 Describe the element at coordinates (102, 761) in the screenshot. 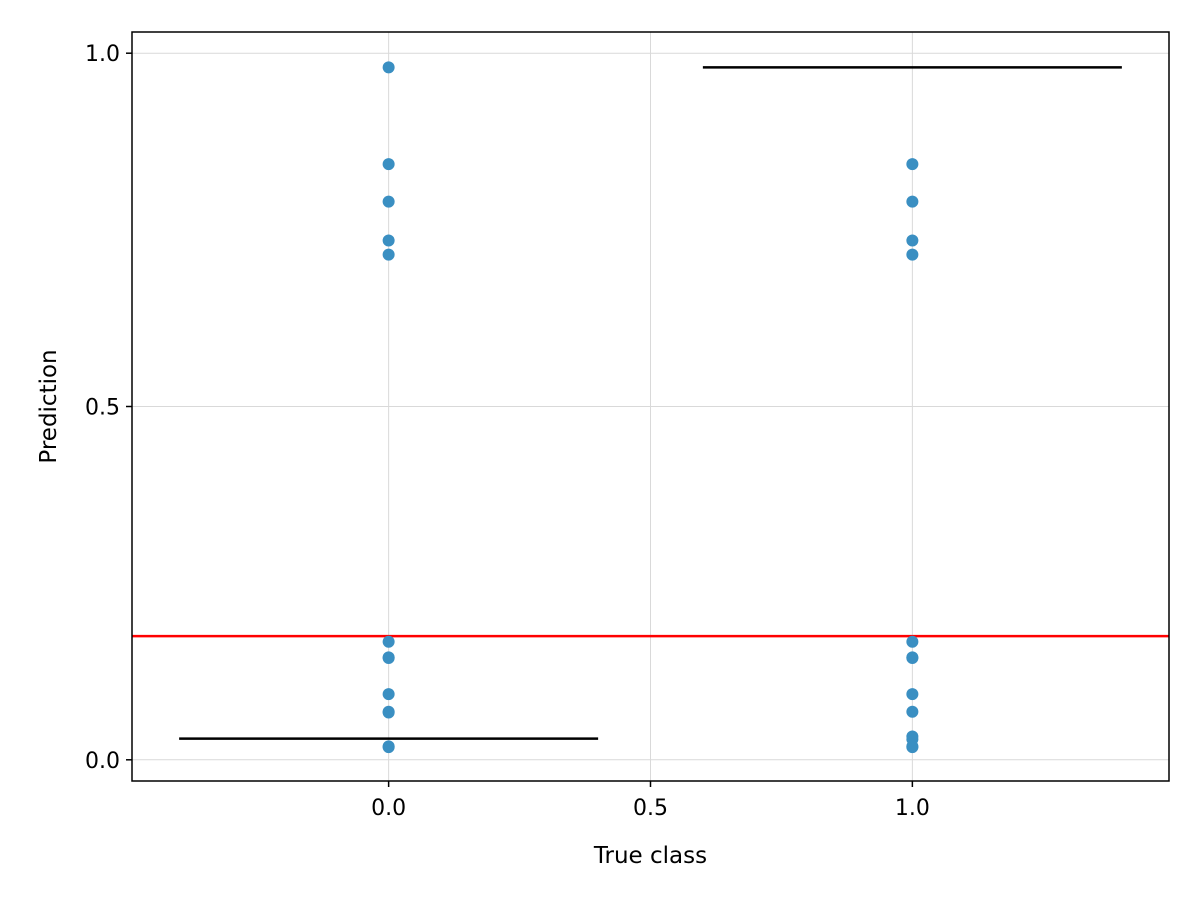

I see `y-tick-label: 0.0` at that location.